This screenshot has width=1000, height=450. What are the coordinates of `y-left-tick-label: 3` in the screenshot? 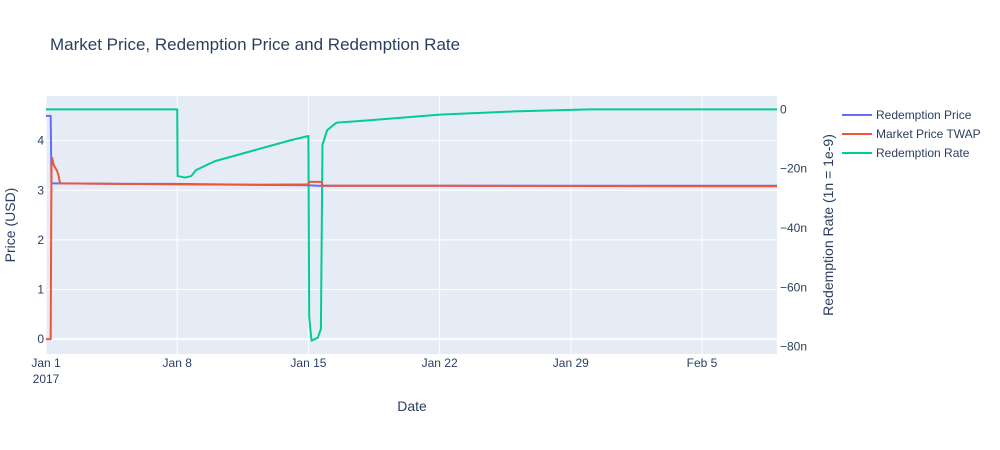 It's located at (40, 190).